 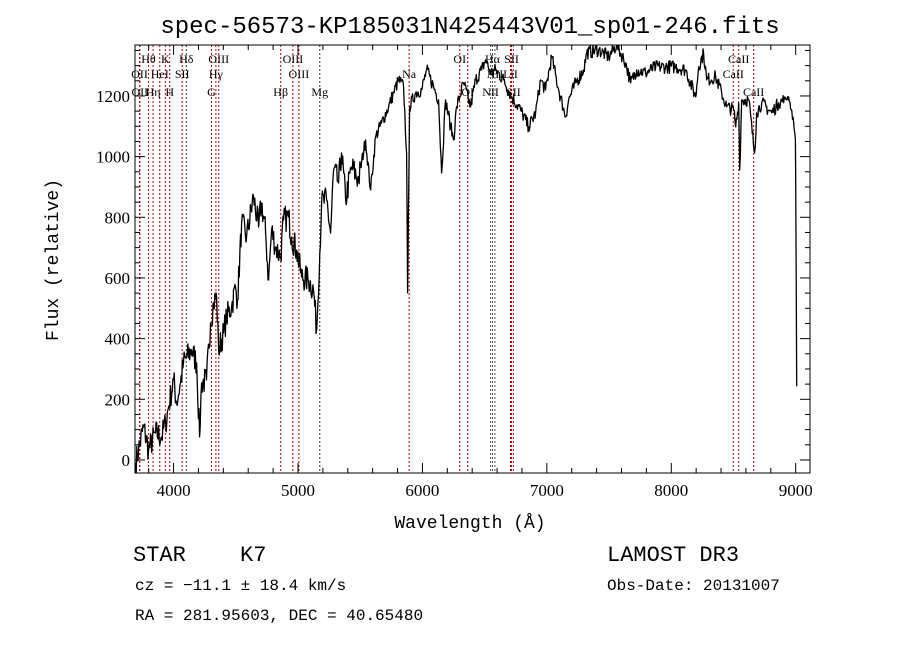 I want to click on reference-line-label: Hβ, so click(x=280, y=92).